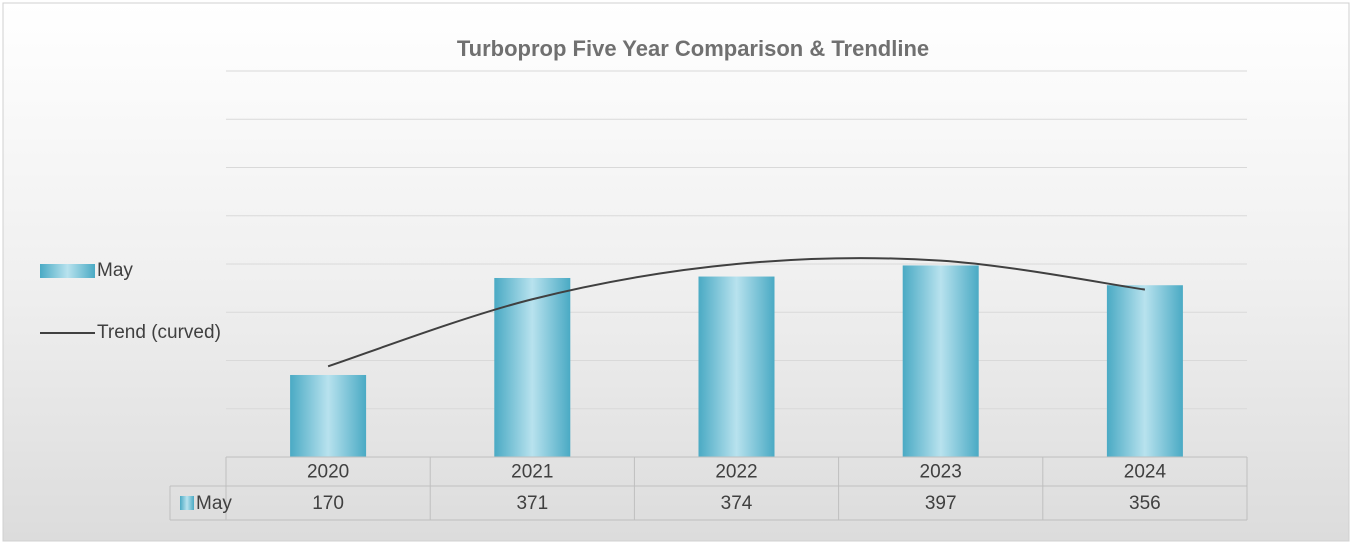  Describe the element at coordinates (1145, 472) in the screenshot. I see `x-tick-label: 2024` at that location.